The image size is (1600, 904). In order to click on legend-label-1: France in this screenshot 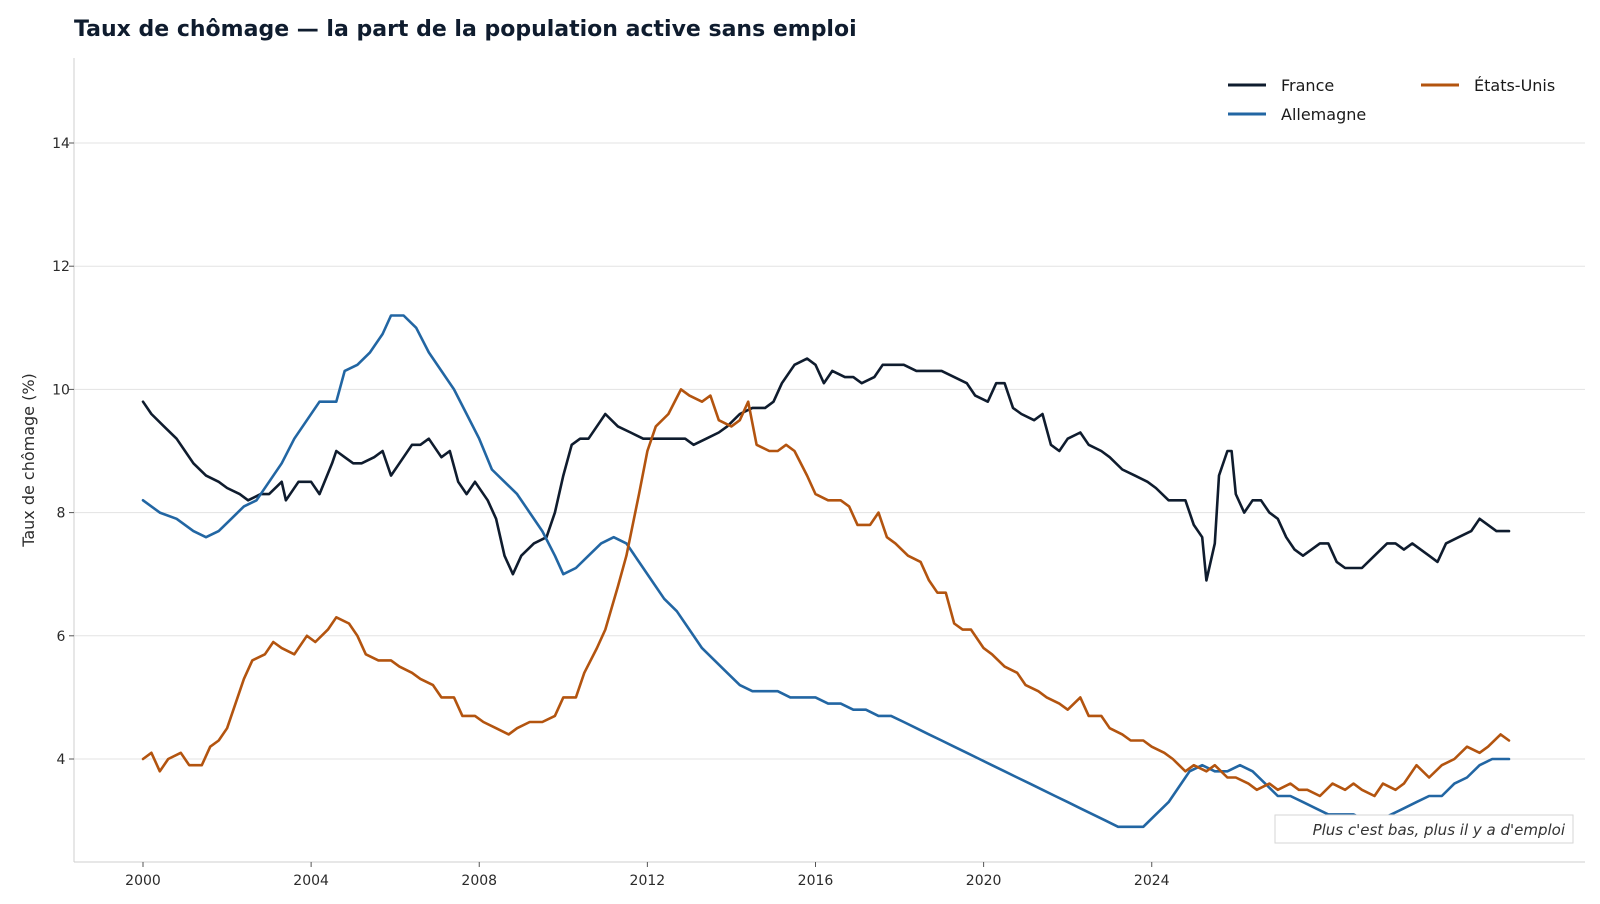, I will do `click(1307, 85)`.